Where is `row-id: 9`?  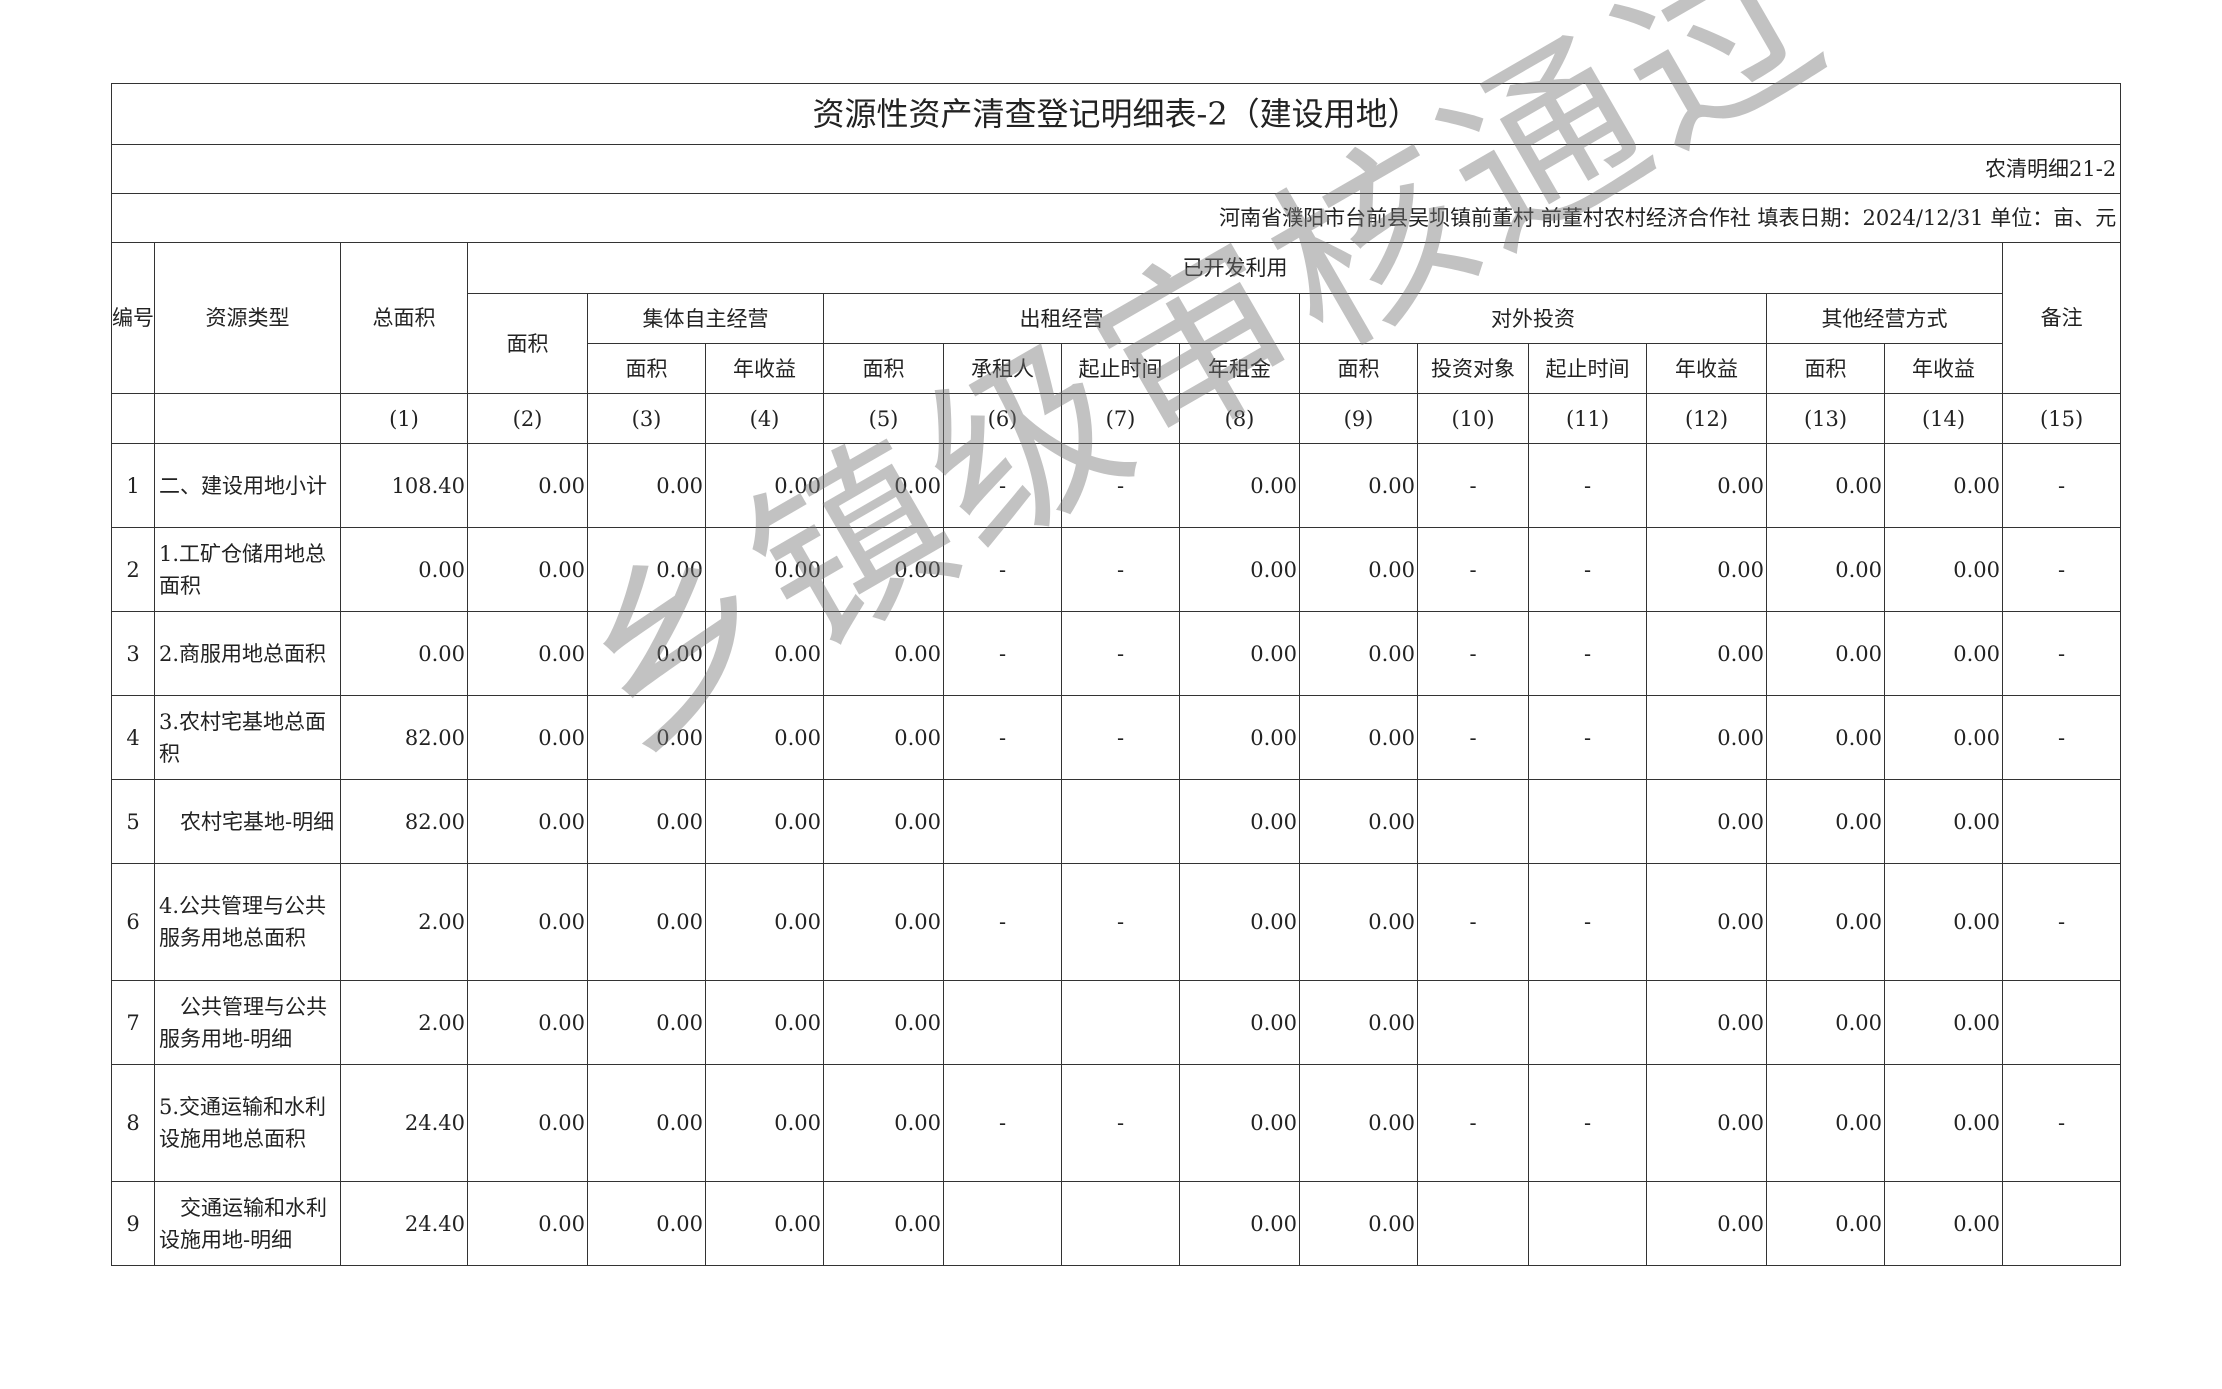 row-id: 9 is located at coordinates (133, 1223).